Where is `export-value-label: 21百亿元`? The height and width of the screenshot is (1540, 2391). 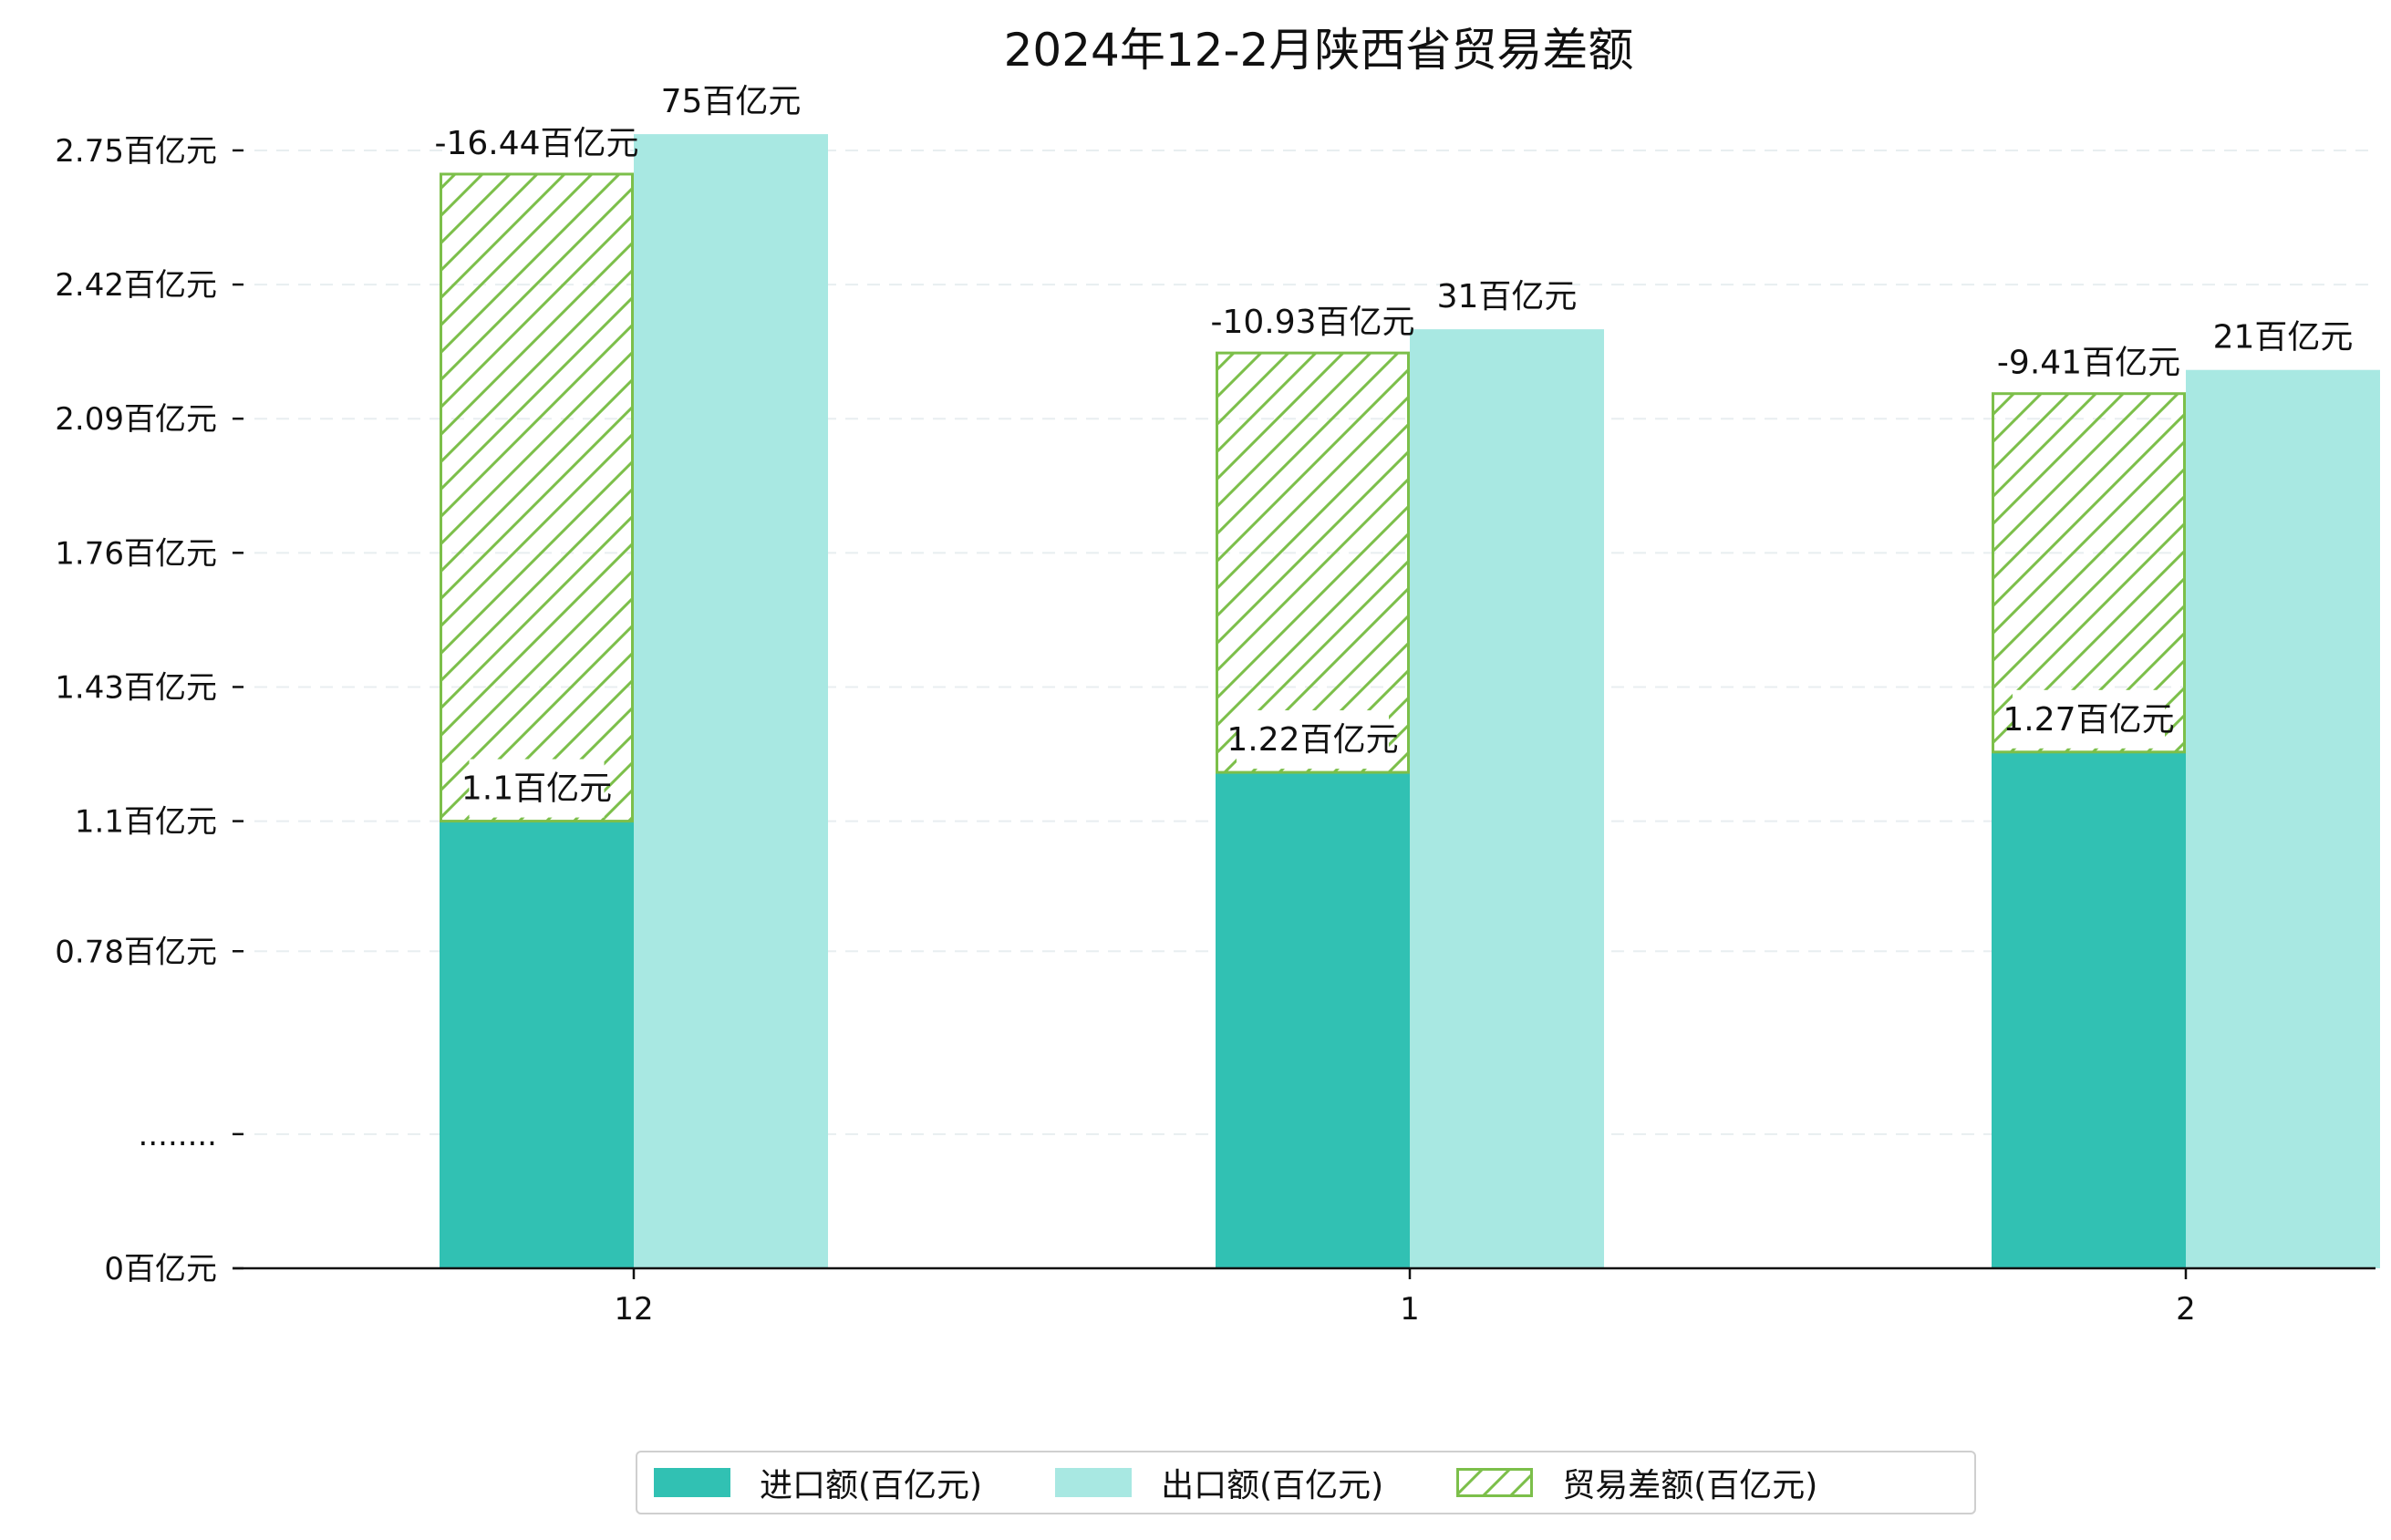
export-value-label: 21百亿元 is located at coordinates (2284, 338).